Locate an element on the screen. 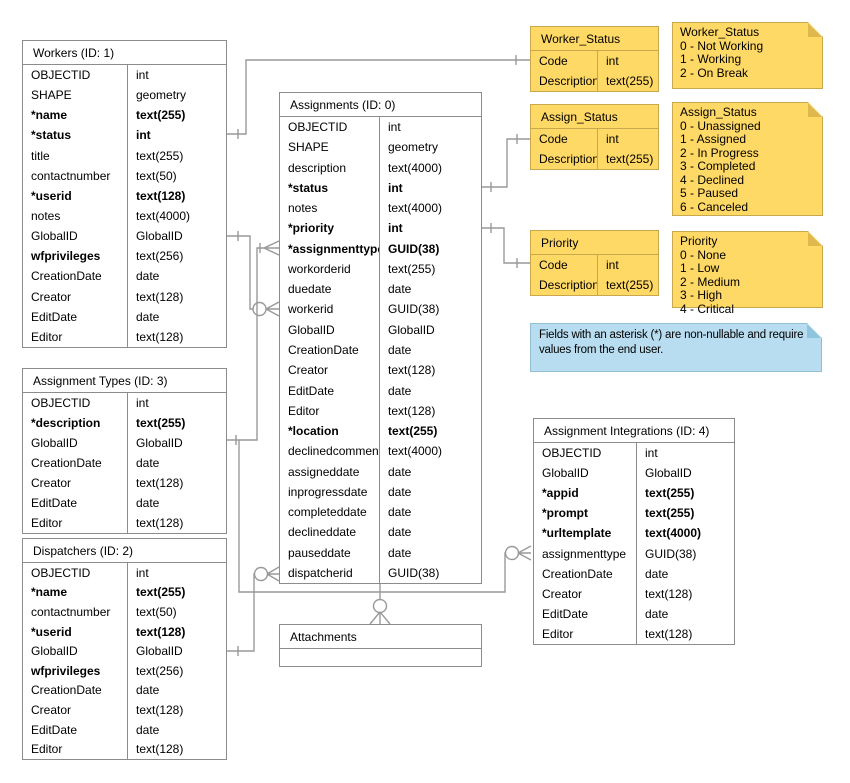 This screenshot has width=850, height=783. table-title: Attachments is located at coordinates (380, 637).